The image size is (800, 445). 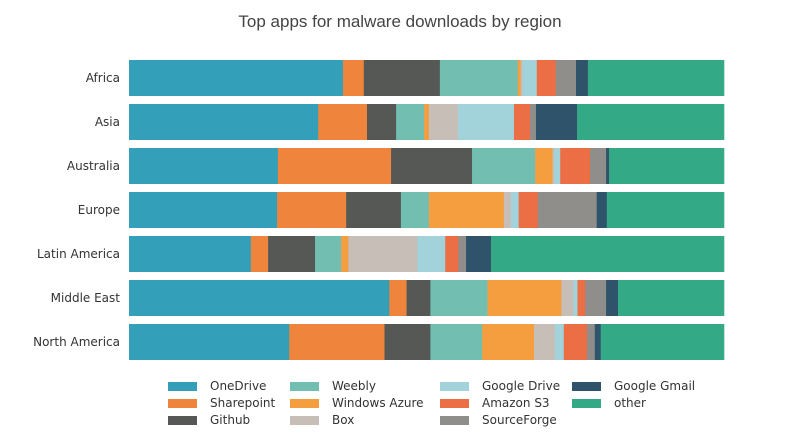 What do you see at coordinates (107, 122) in the screenshot?
I see `y-tick-label: Asia` at bounding box center [107, 122].